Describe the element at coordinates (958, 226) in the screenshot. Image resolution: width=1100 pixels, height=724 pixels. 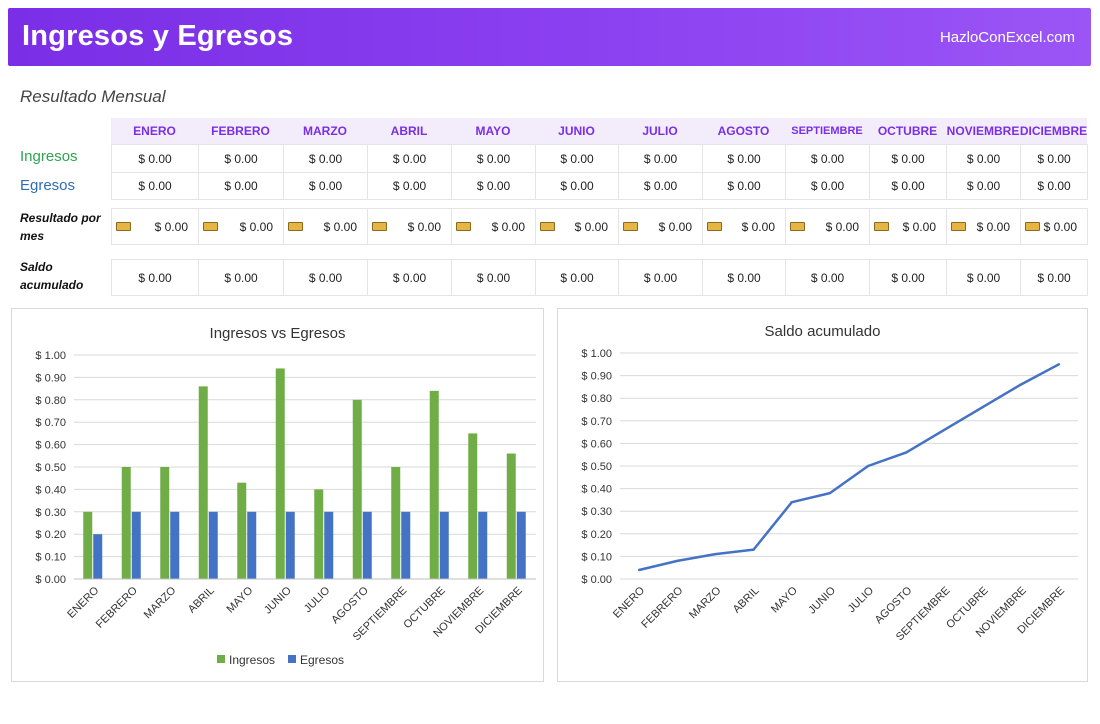
I see `yellow-bar-icon` at that location.